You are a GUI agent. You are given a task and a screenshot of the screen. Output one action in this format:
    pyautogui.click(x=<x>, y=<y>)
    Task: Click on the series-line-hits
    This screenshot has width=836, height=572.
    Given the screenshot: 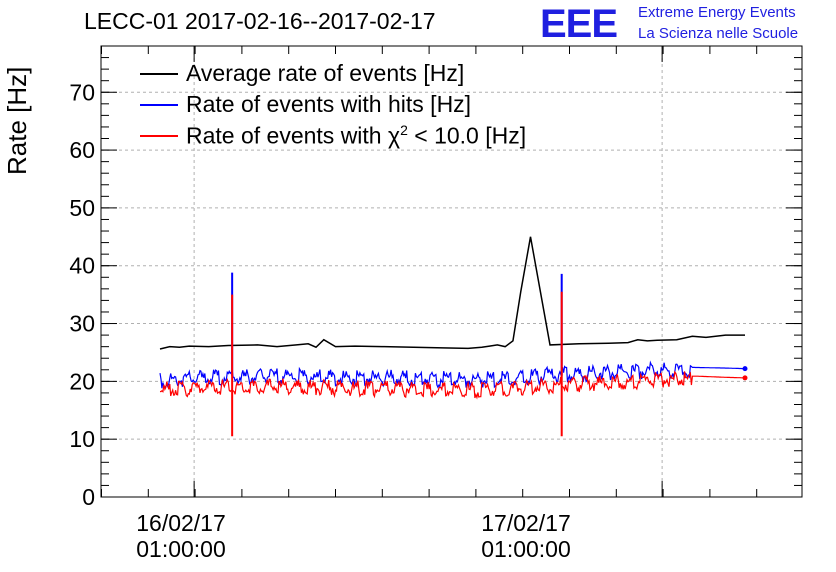 What is the action you would take?
    pyautogui.click(x=452, y=374)
    